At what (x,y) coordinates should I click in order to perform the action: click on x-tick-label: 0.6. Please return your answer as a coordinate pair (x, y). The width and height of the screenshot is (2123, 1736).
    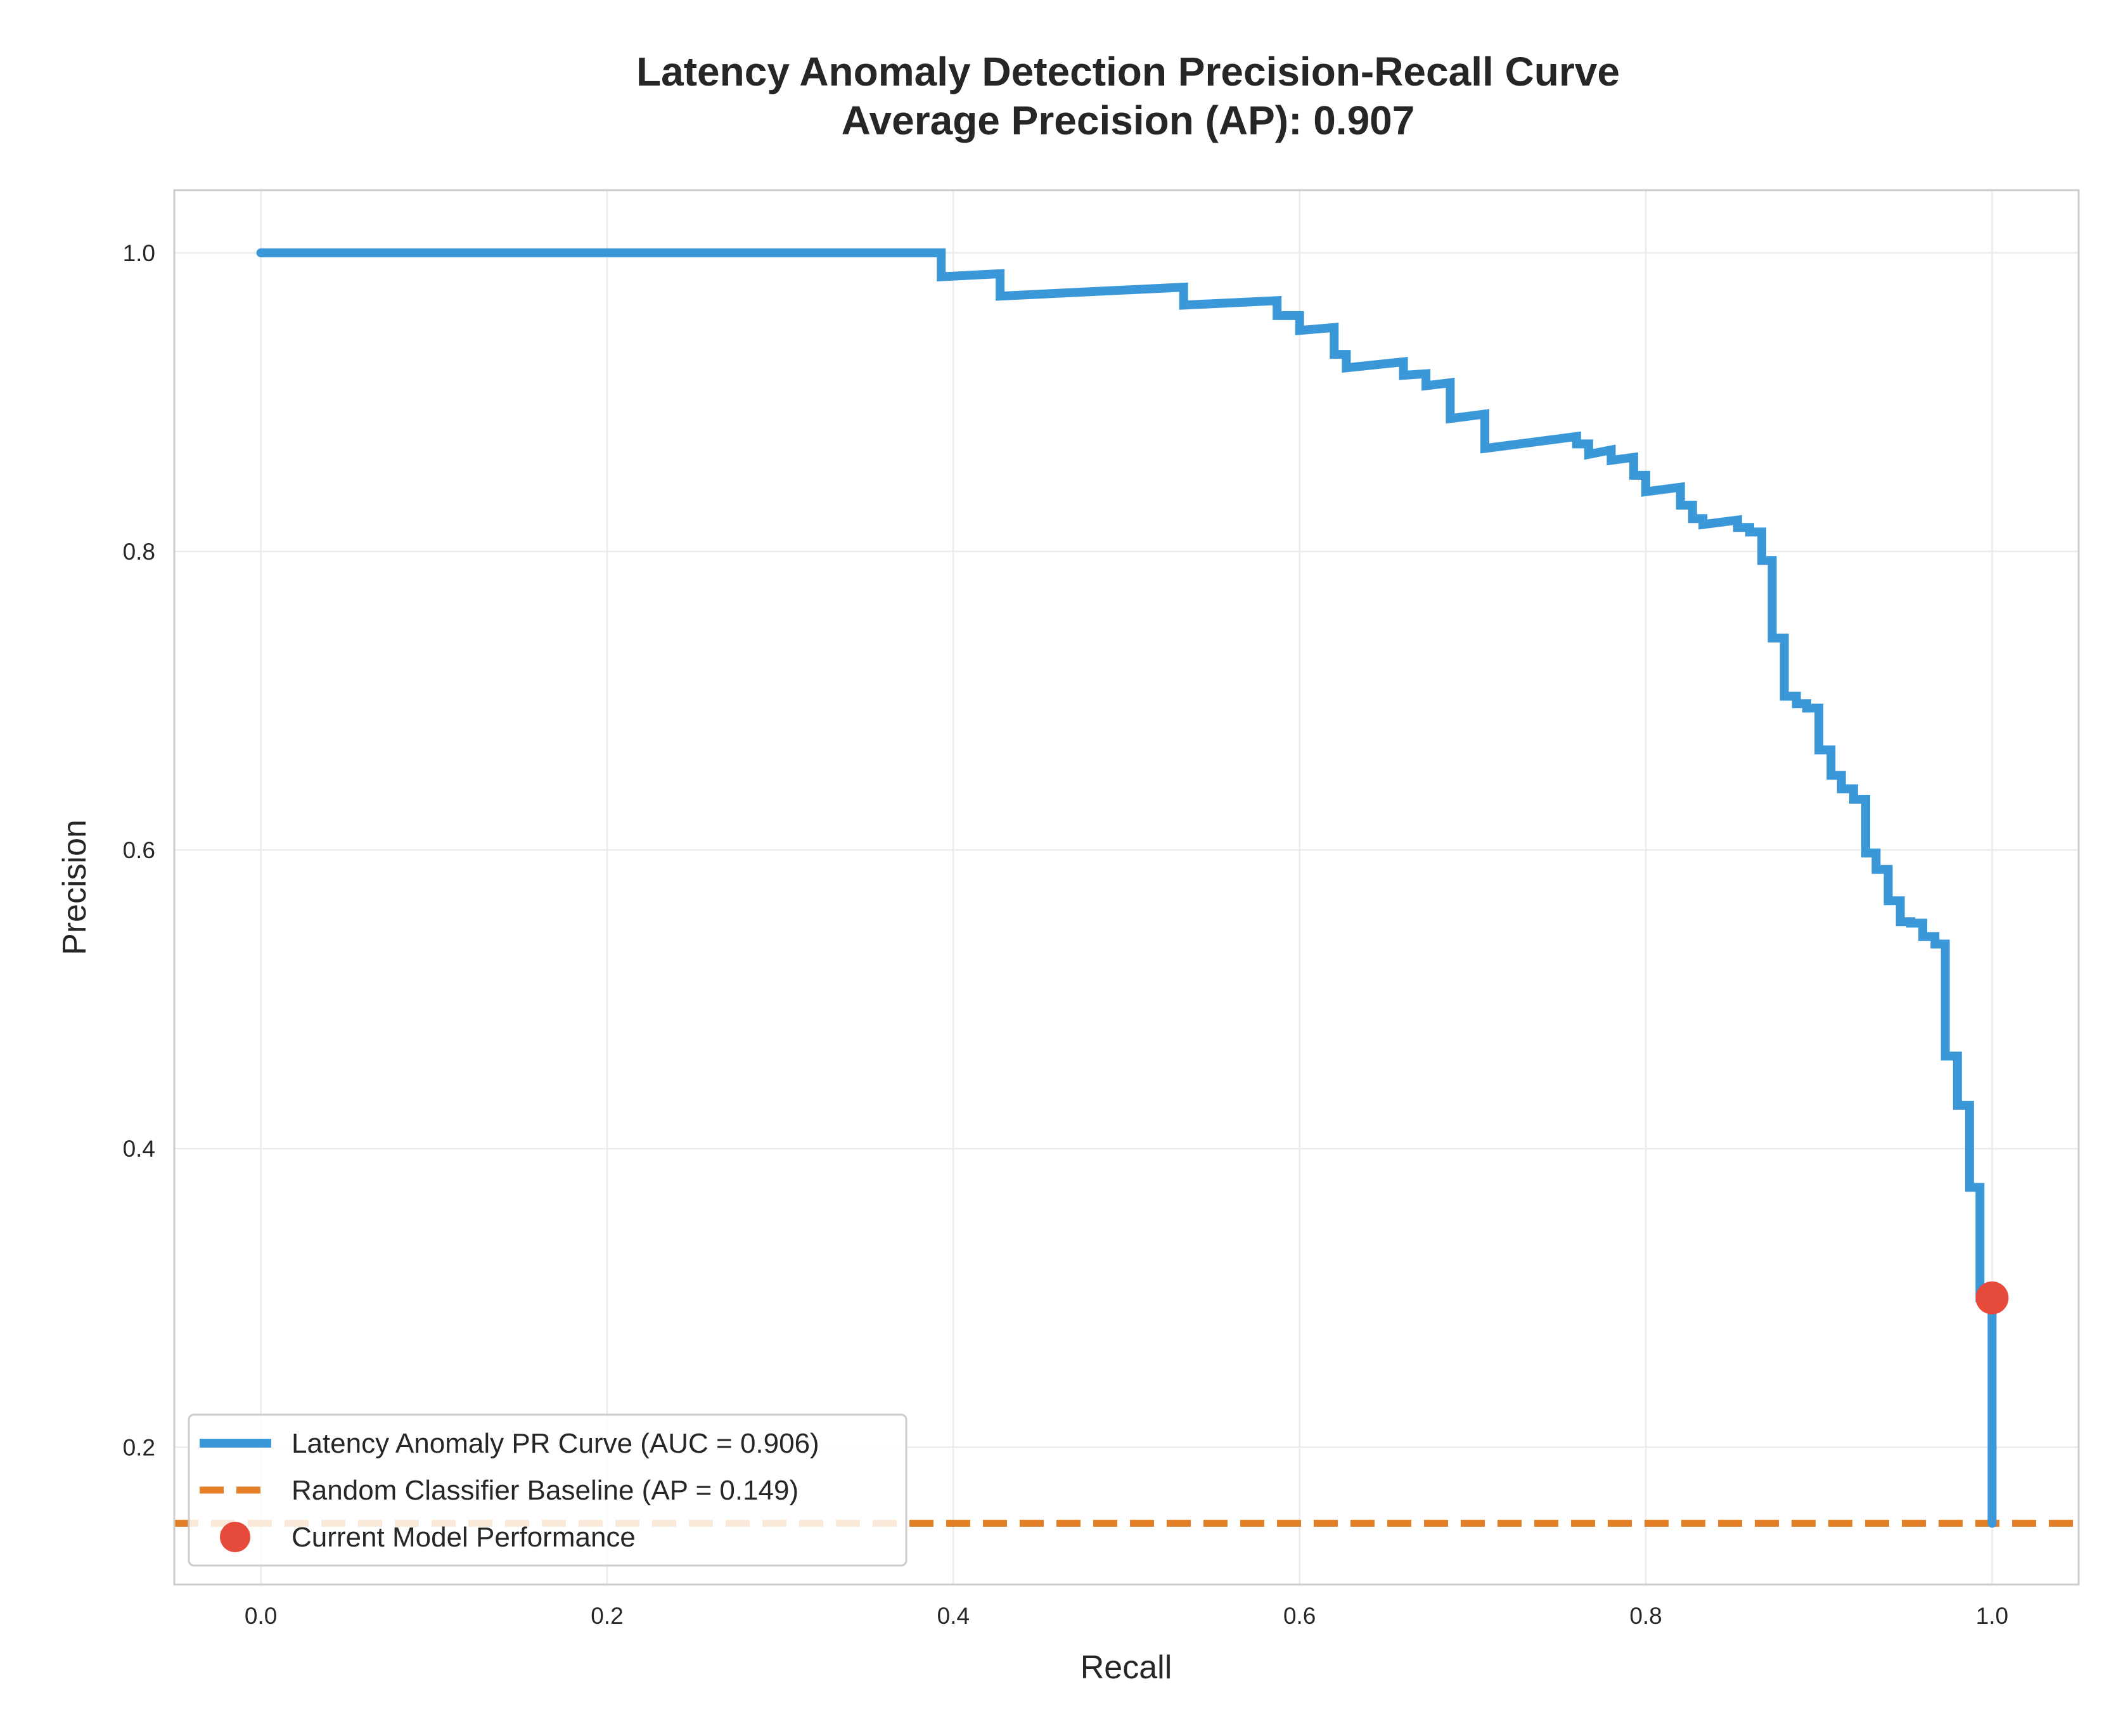
    Looking at the image, I should click on (1299, 1616).